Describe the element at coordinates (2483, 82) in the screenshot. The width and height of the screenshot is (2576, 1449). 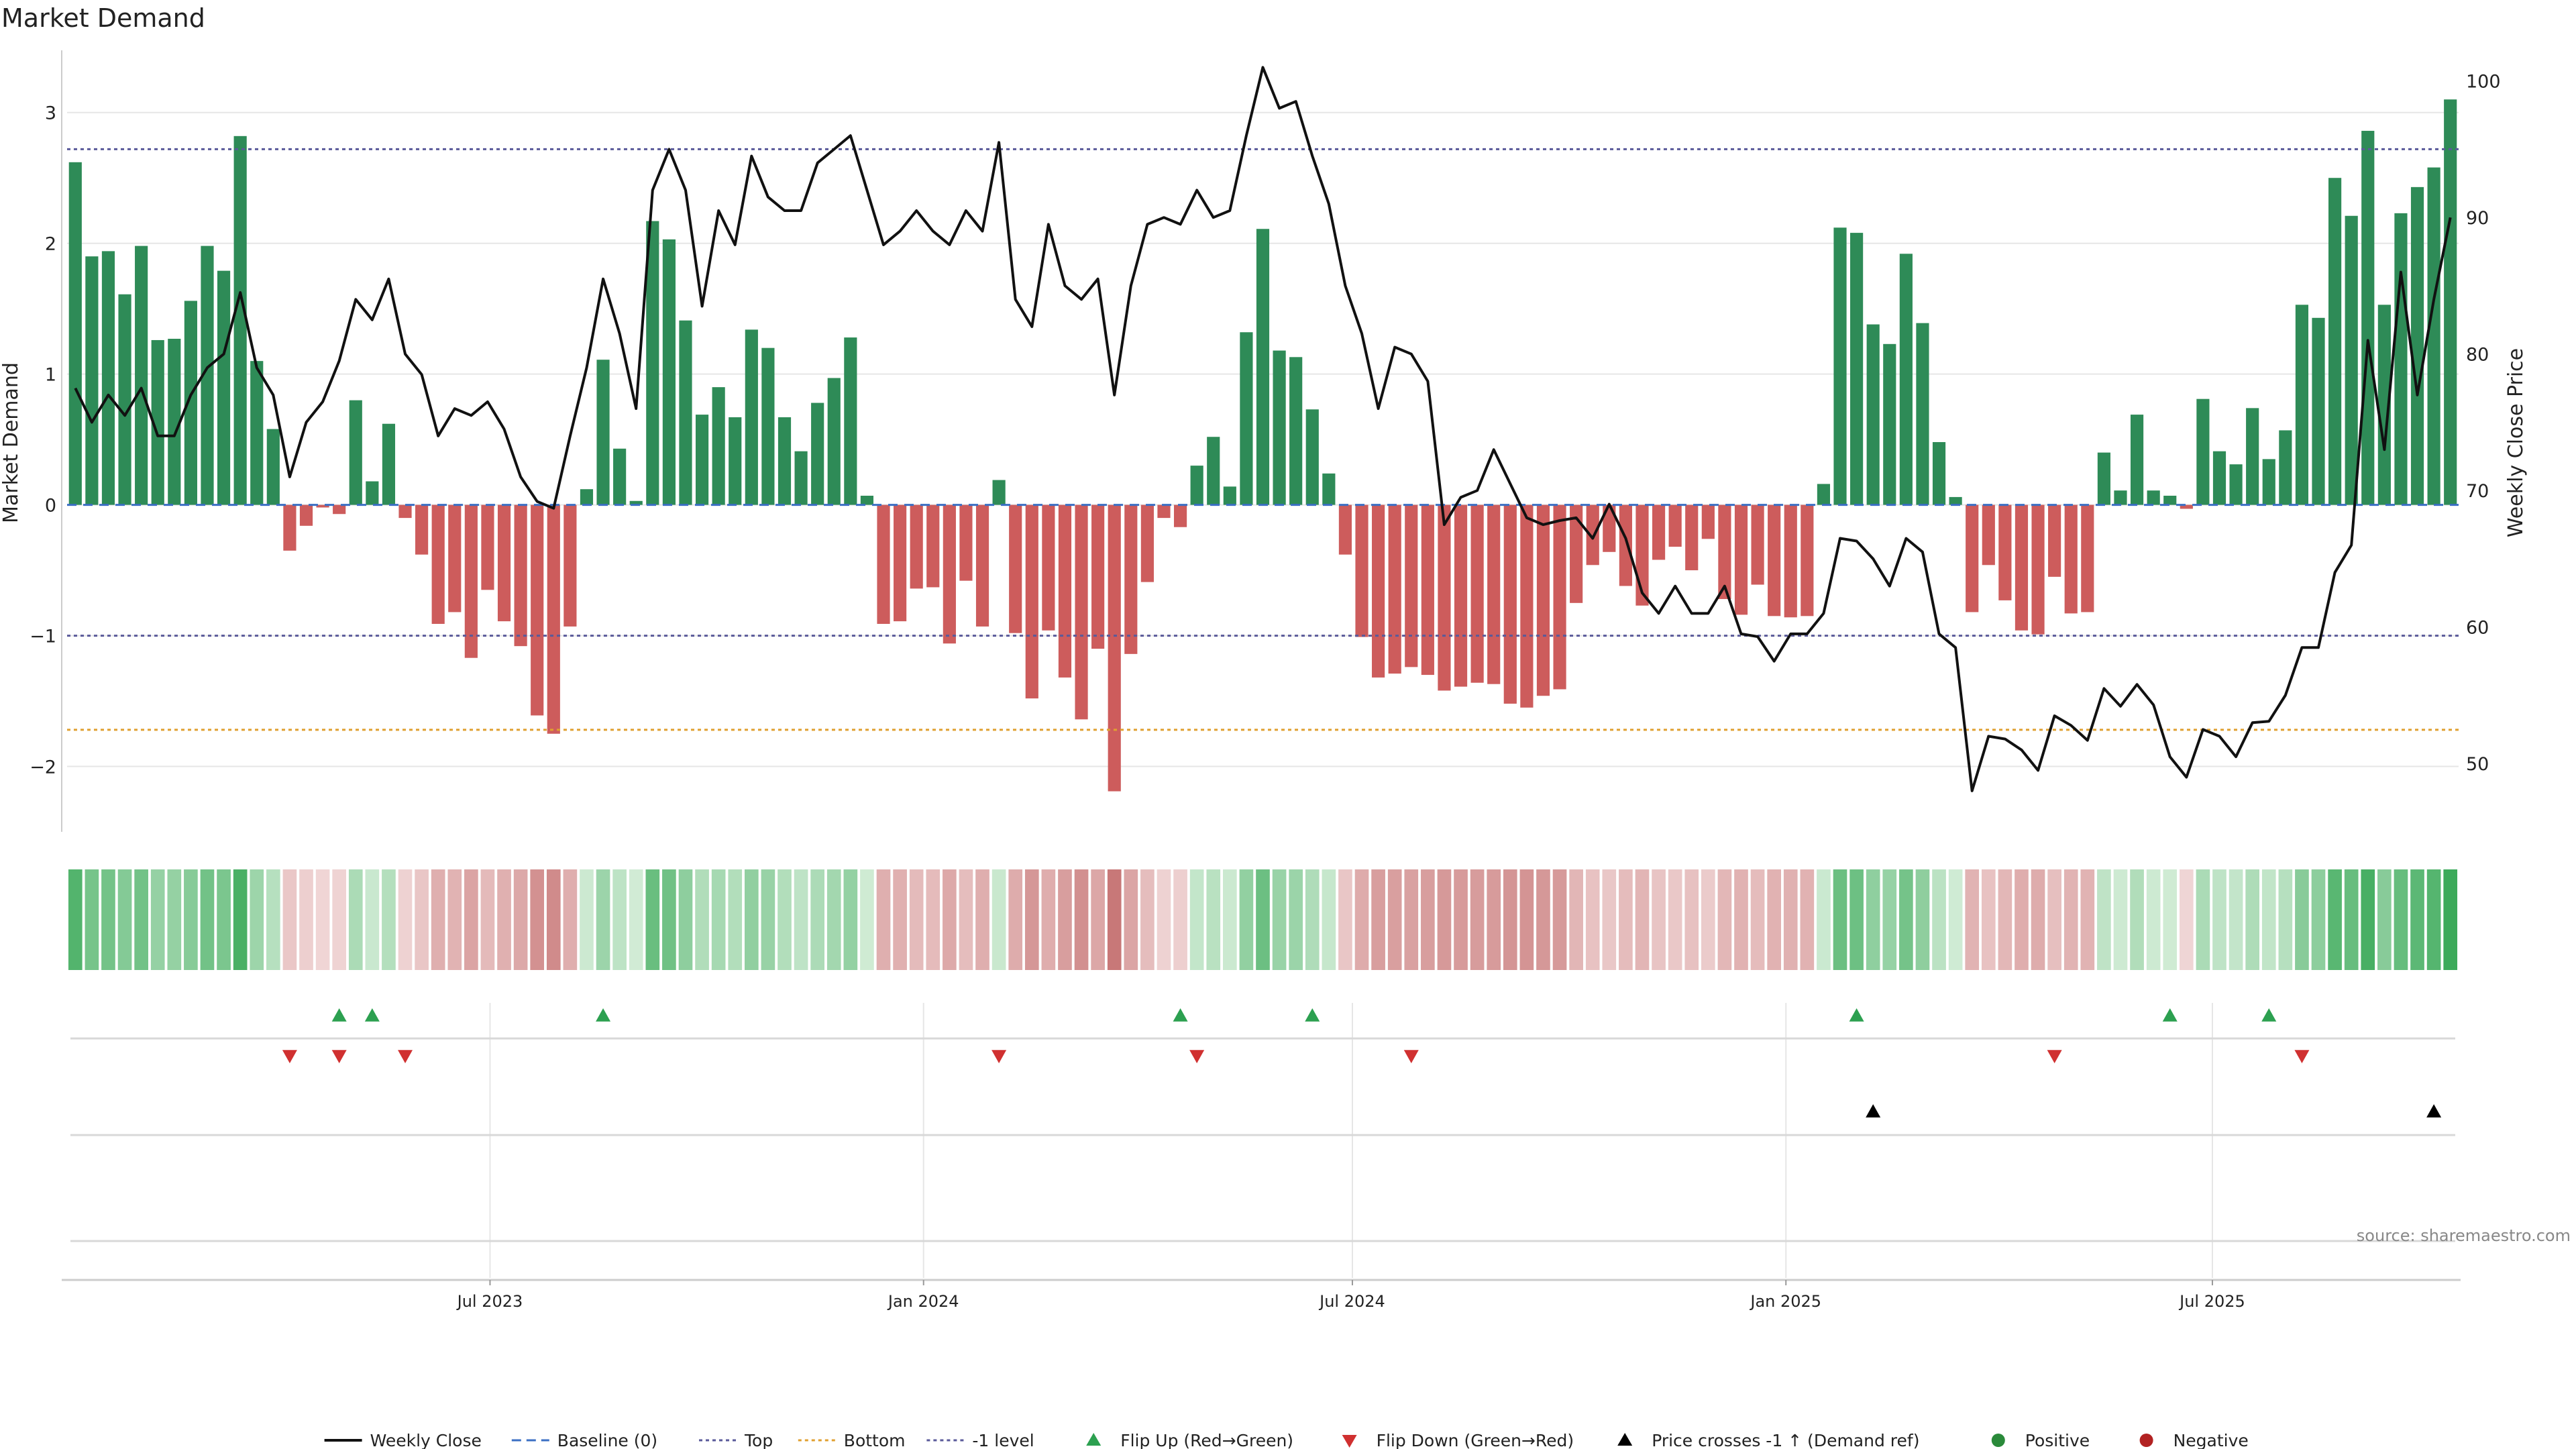
I see `y-right-tick-label: 100` at that location.